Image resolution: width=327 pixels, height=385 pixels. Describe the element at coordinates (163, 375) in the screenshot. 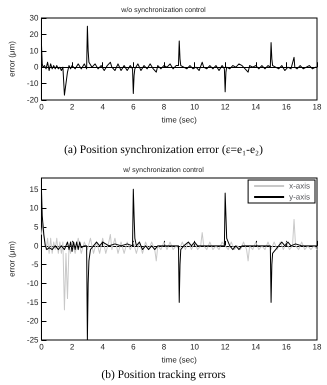

I see `text: (b) Position tracking errors` at that location.